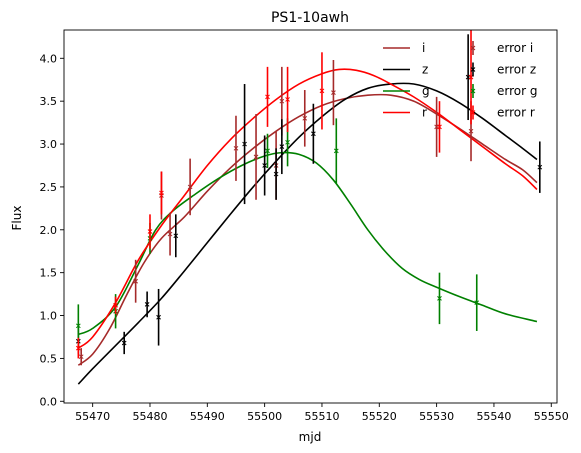 Image resolution: width=581 pixels, height=453 pixels. I want to click on x-tick-label: 55520, so click(379, 416).